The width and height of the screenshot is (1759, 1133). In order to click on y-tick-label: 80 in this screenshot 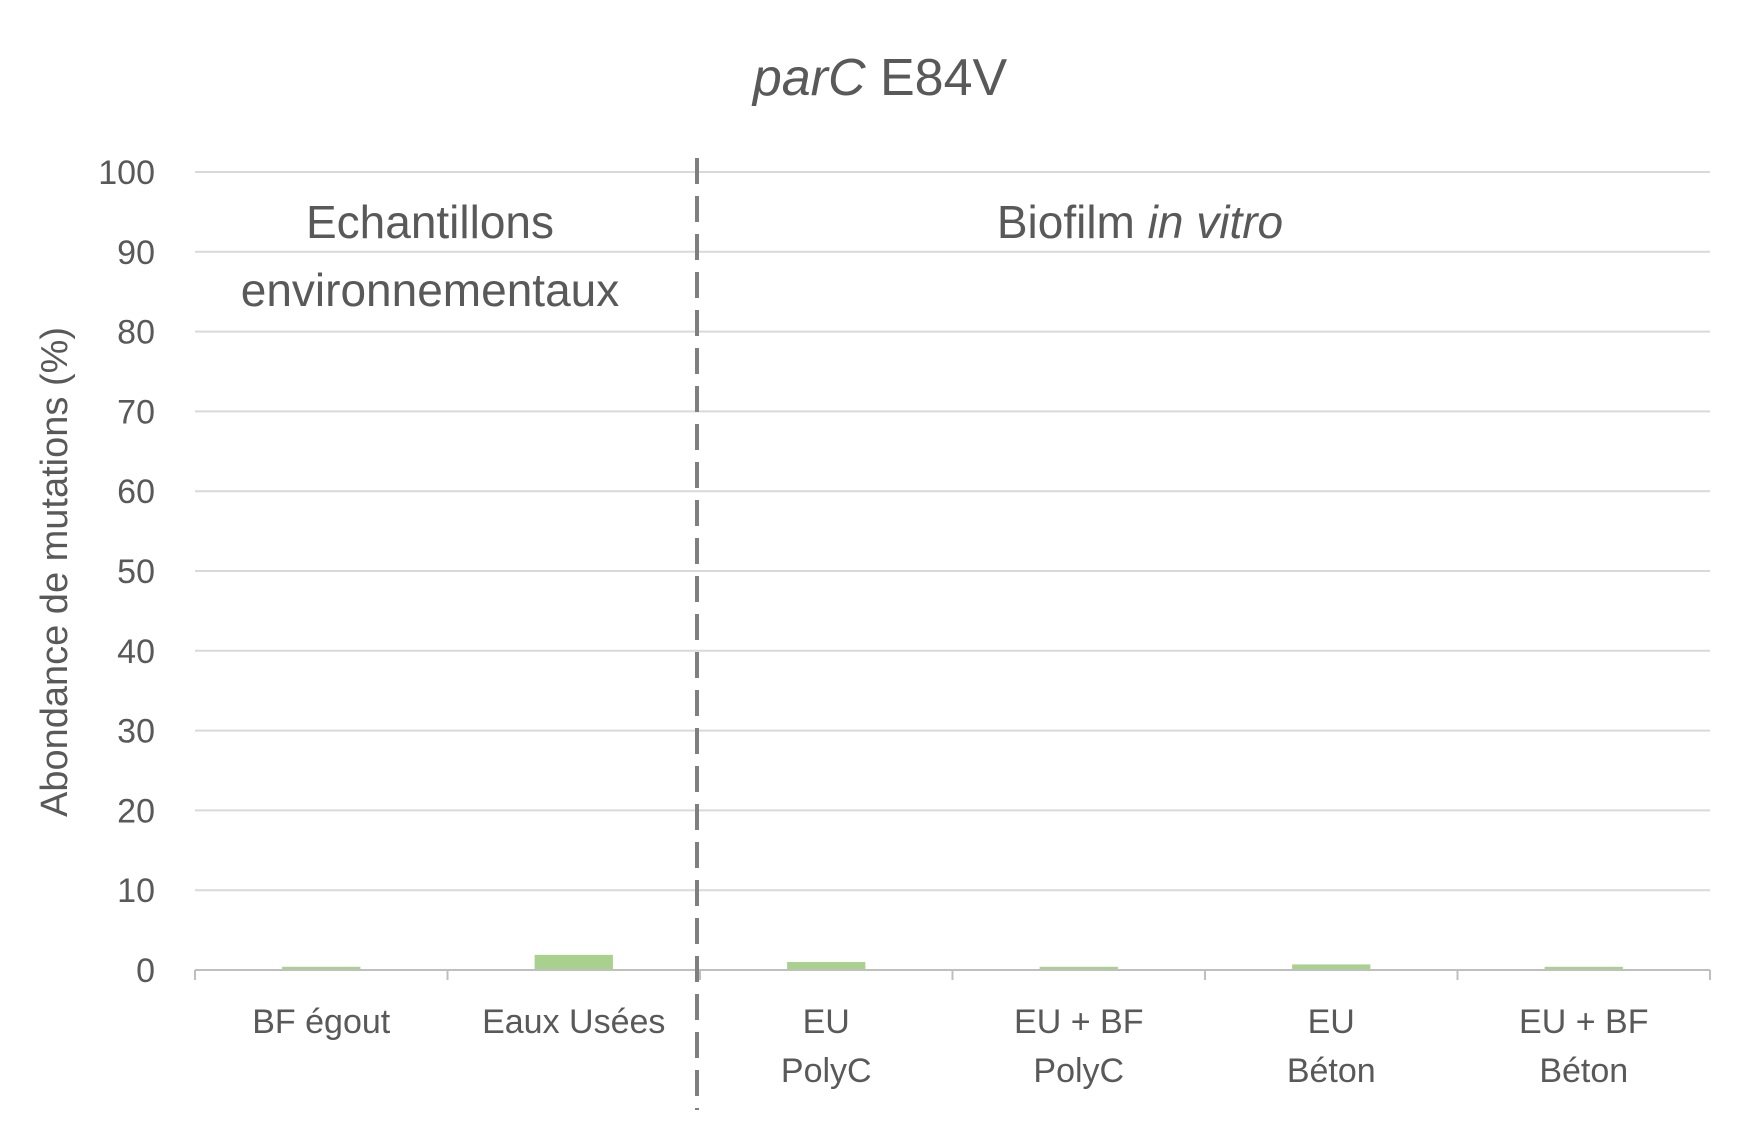, I will do `click(136, 333)`.